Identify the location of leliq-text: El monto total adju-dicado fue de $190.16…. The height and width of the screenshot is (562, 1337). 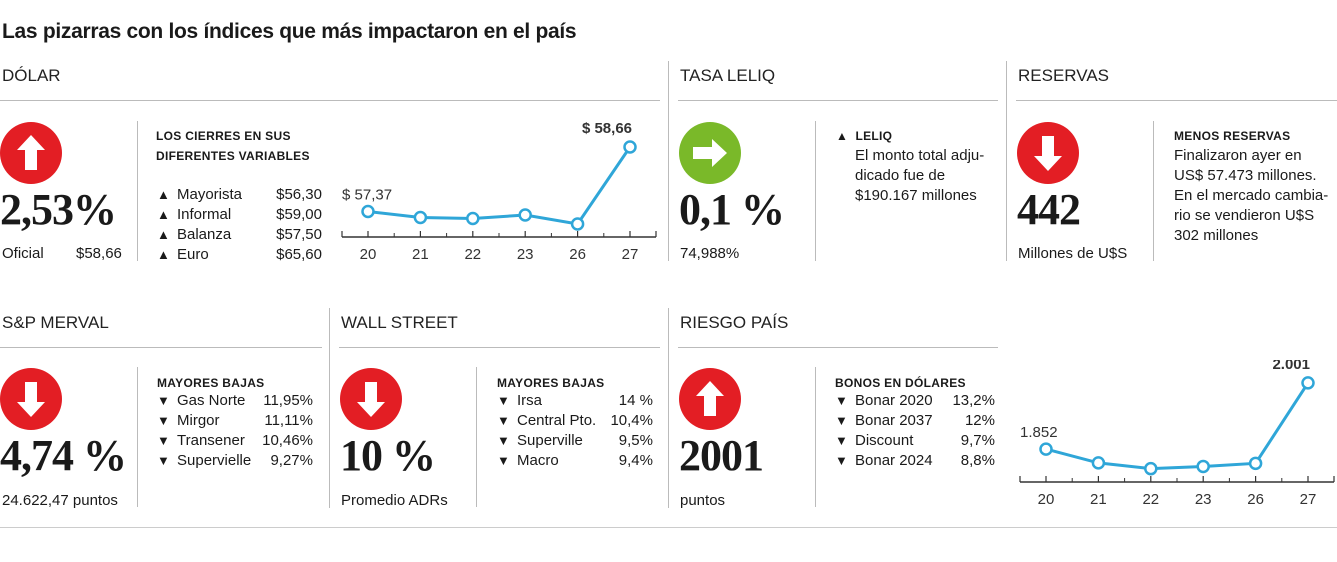
(919, 176).